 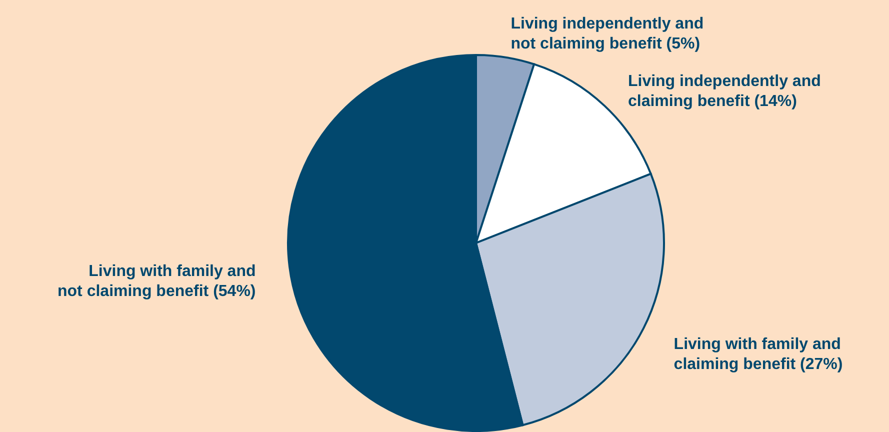 I want to click on slice-label: Living with family and not claiming benefit (54%), so click(x=157, y=281).